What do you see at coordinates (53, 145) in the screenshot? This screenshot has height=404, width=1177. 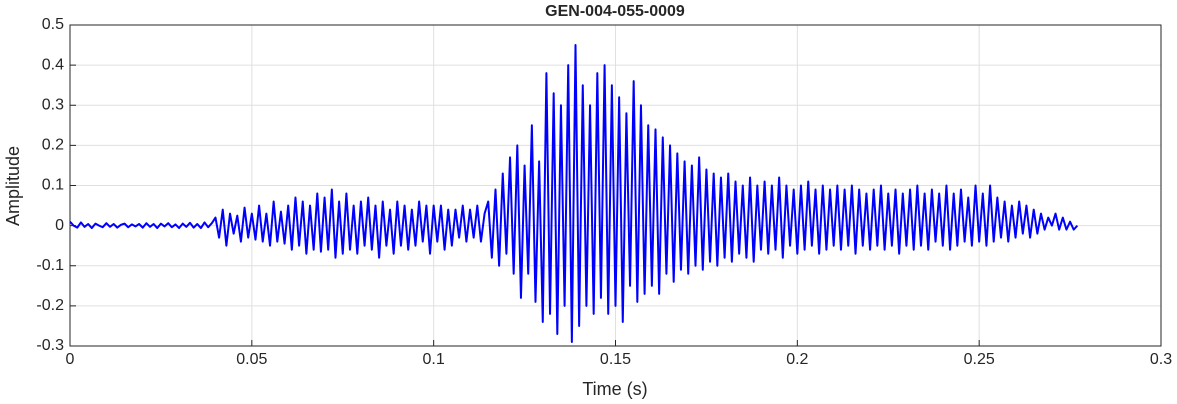 I see `y-tick-label: 0.2` at bounding box center [53, 145].